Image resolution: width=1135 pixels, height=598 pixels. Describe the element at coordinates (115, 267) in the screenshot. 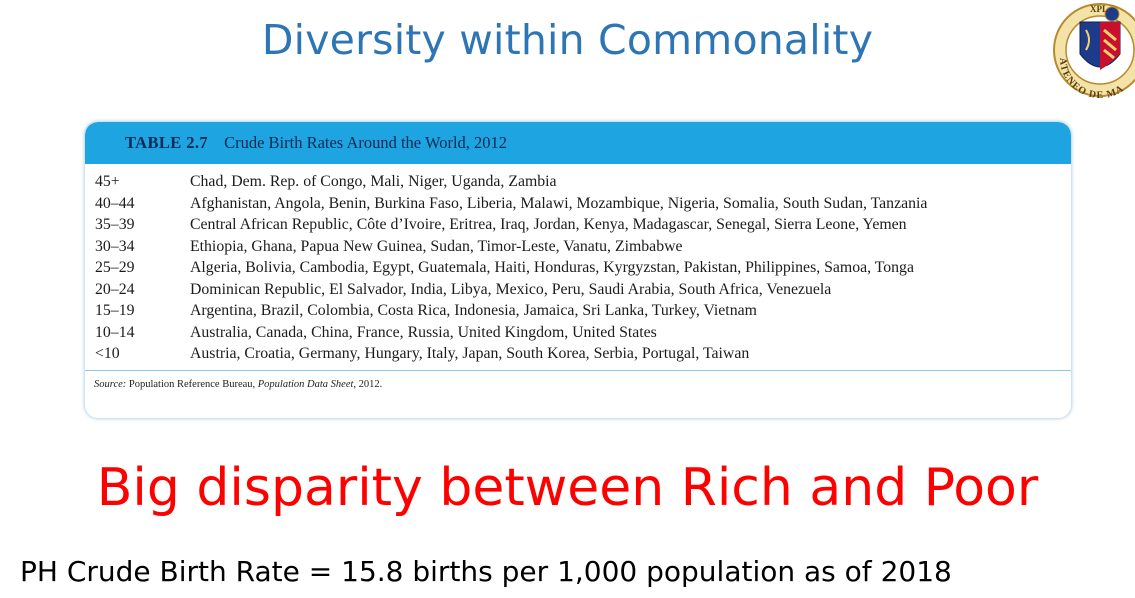

I see `rate-cell: 25–29` at that location.